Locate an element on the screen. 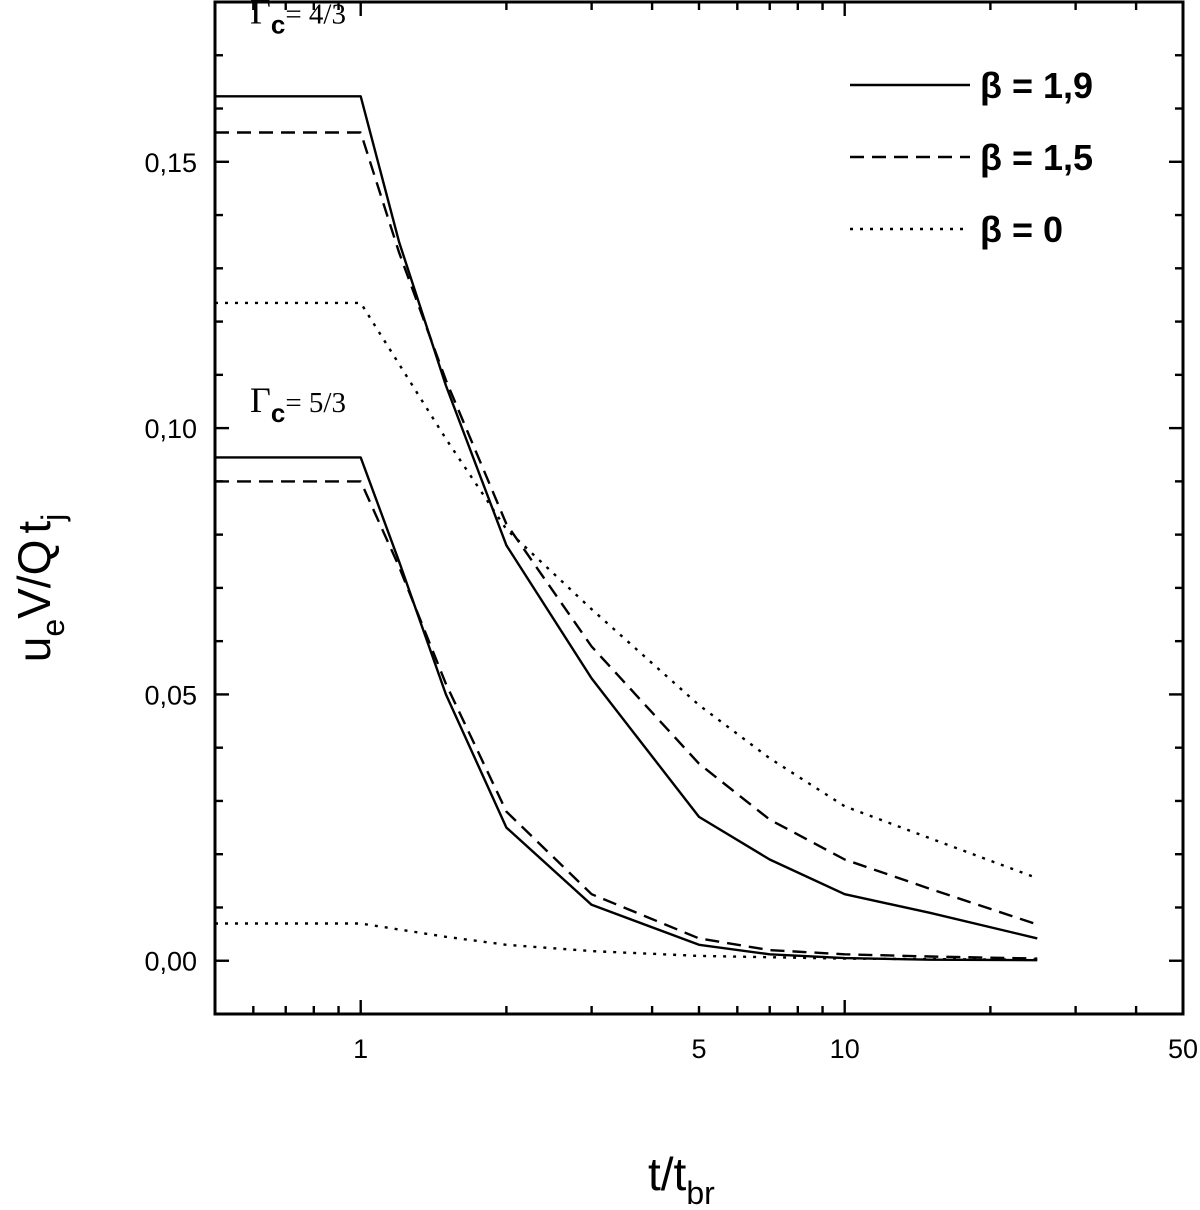  x-tick-label: 1 is located at coordinates (360, 1049).